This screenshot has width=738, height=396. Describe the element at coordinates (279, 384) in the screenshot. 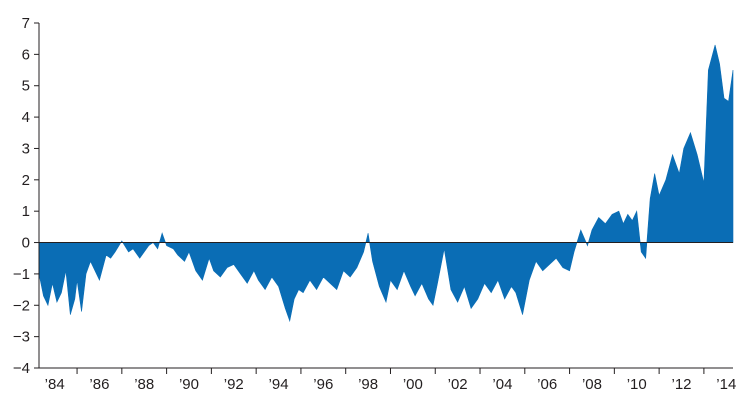

I see `x-tick-label: ’94` at that location.